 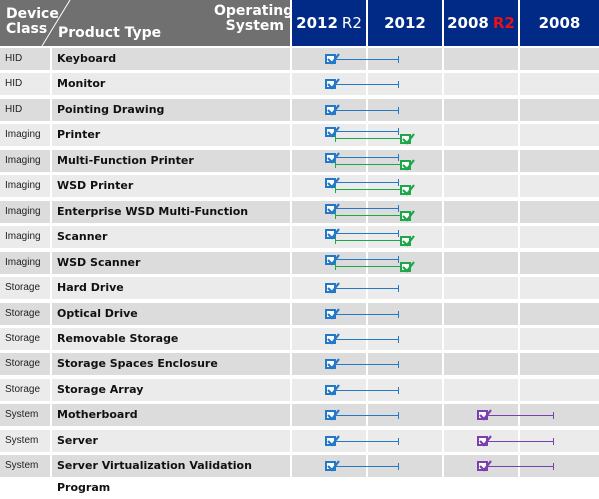 I want to click on table-row: Imaging Printer, so click(x=299, y=135).